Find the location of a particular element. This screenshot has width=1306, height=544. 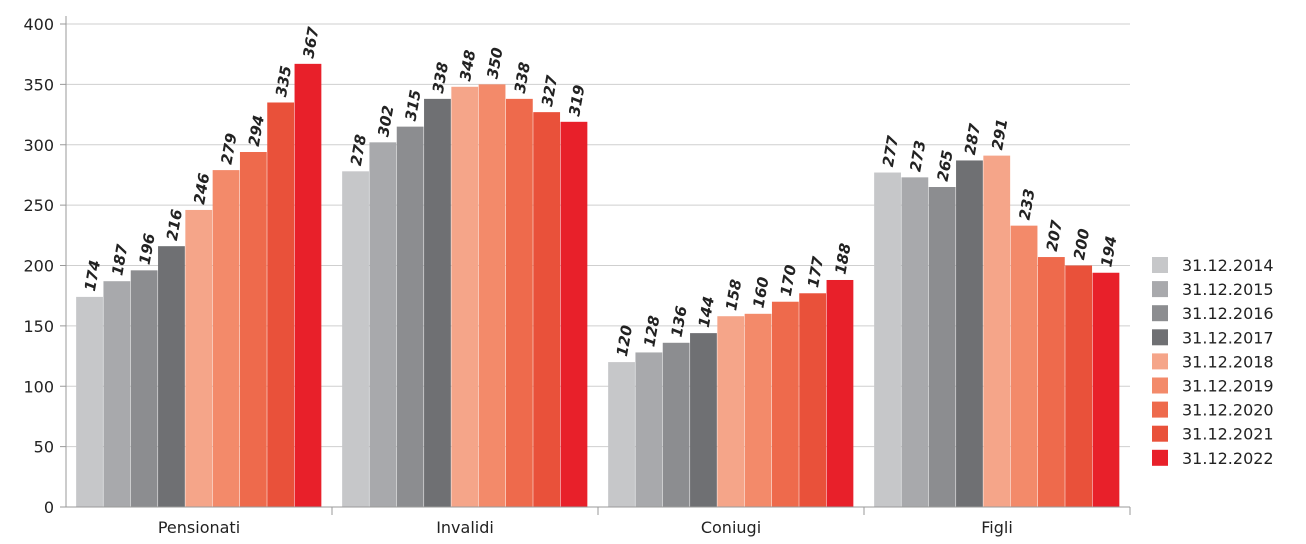

data-label: 277 is located at coordinates (890, 151).